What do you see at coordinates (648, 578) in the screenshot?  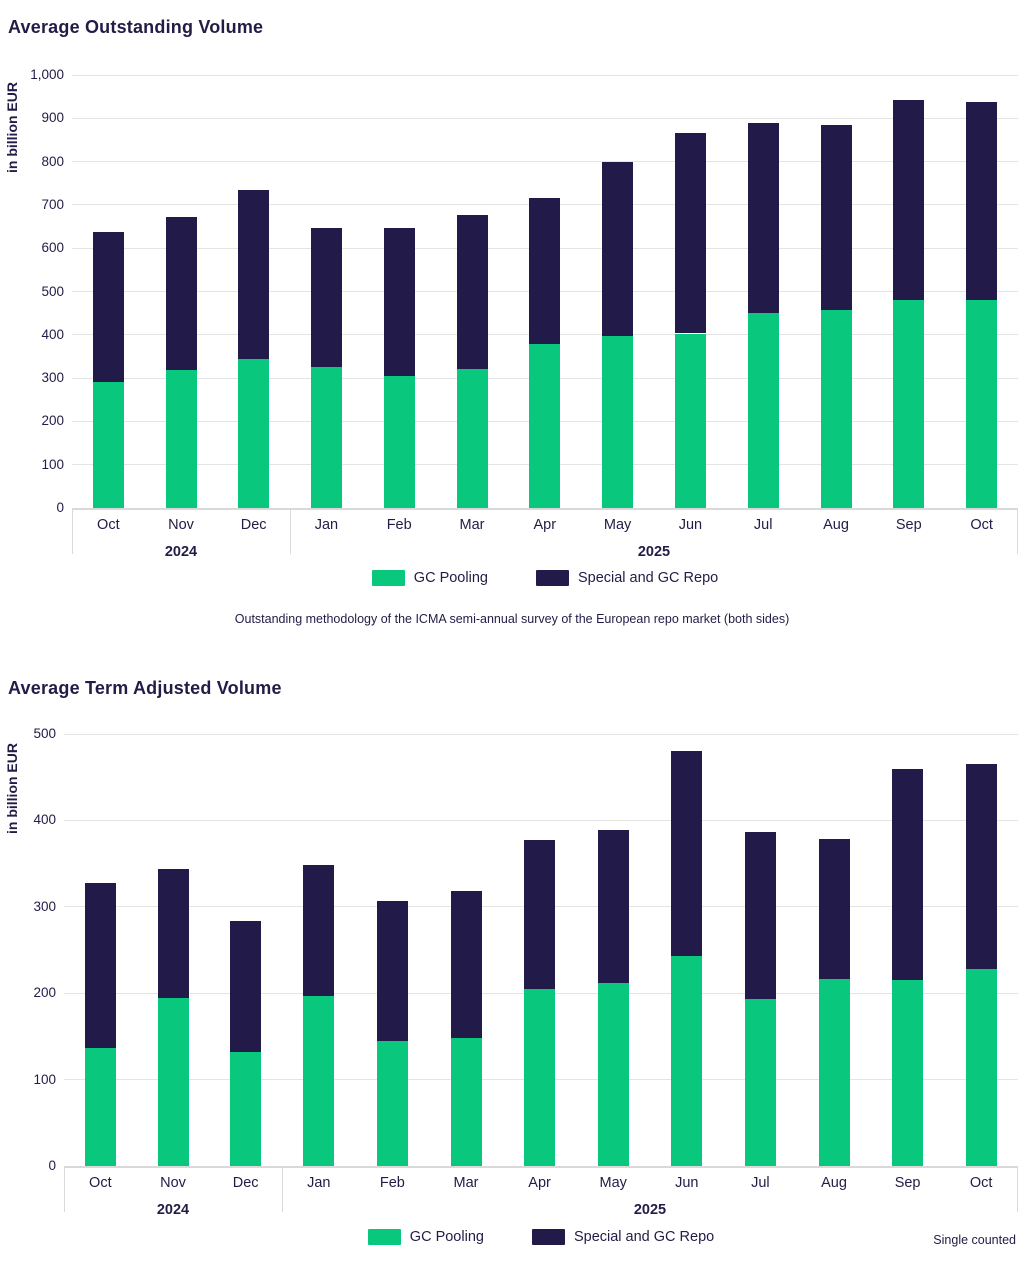 I see `legend-label-special-gc-repo: Special and GC Repo` at bounding box center [648, 578].